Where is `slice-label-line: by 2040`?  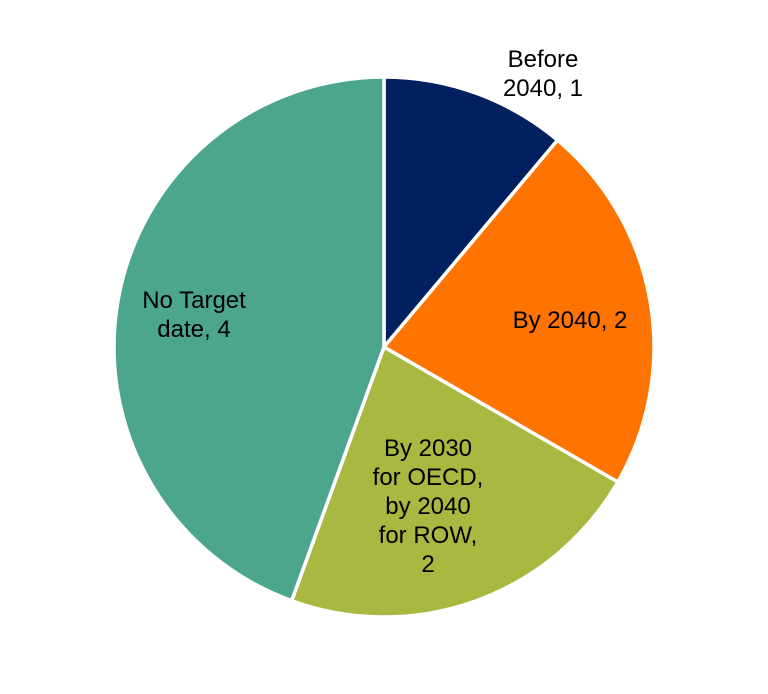 slice-label-line: by 2040 is located at coordinates (427, 506).